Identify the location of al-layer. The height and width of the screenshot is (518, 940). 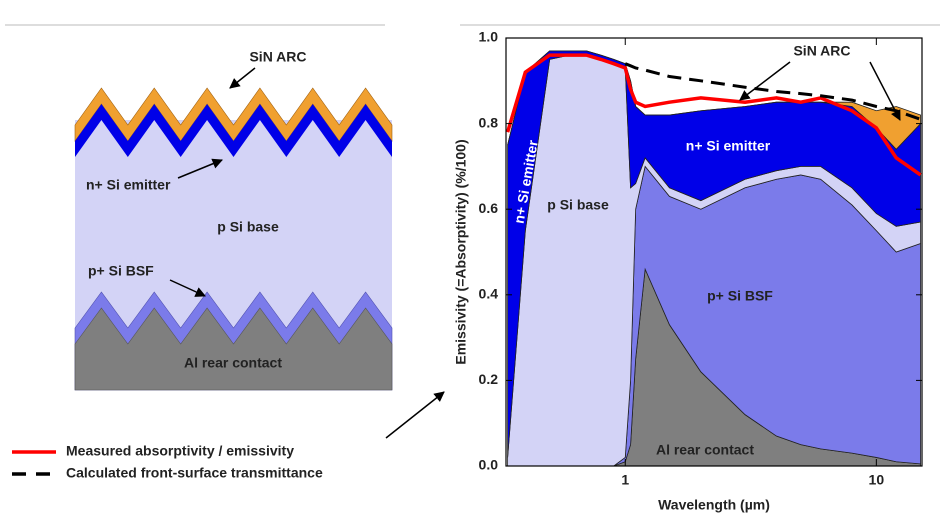
(233, 349).